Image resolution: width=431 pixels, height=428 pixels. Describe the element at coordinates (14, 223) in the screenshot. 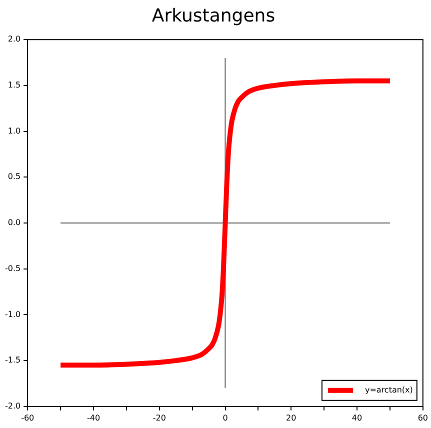

I see `y-tick-label: 0.0` at that location.